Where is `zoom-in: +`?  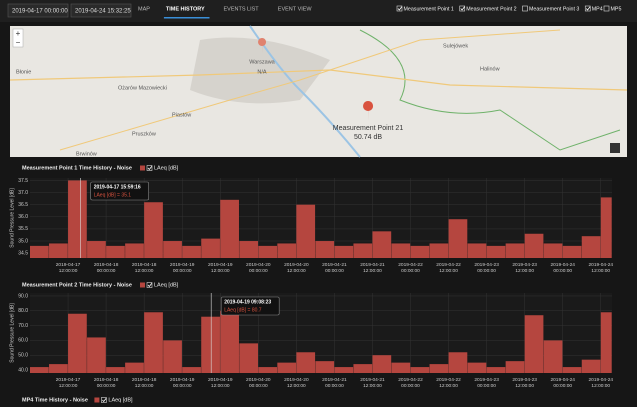
zoom-in: + is located at coordinates (18, 33).